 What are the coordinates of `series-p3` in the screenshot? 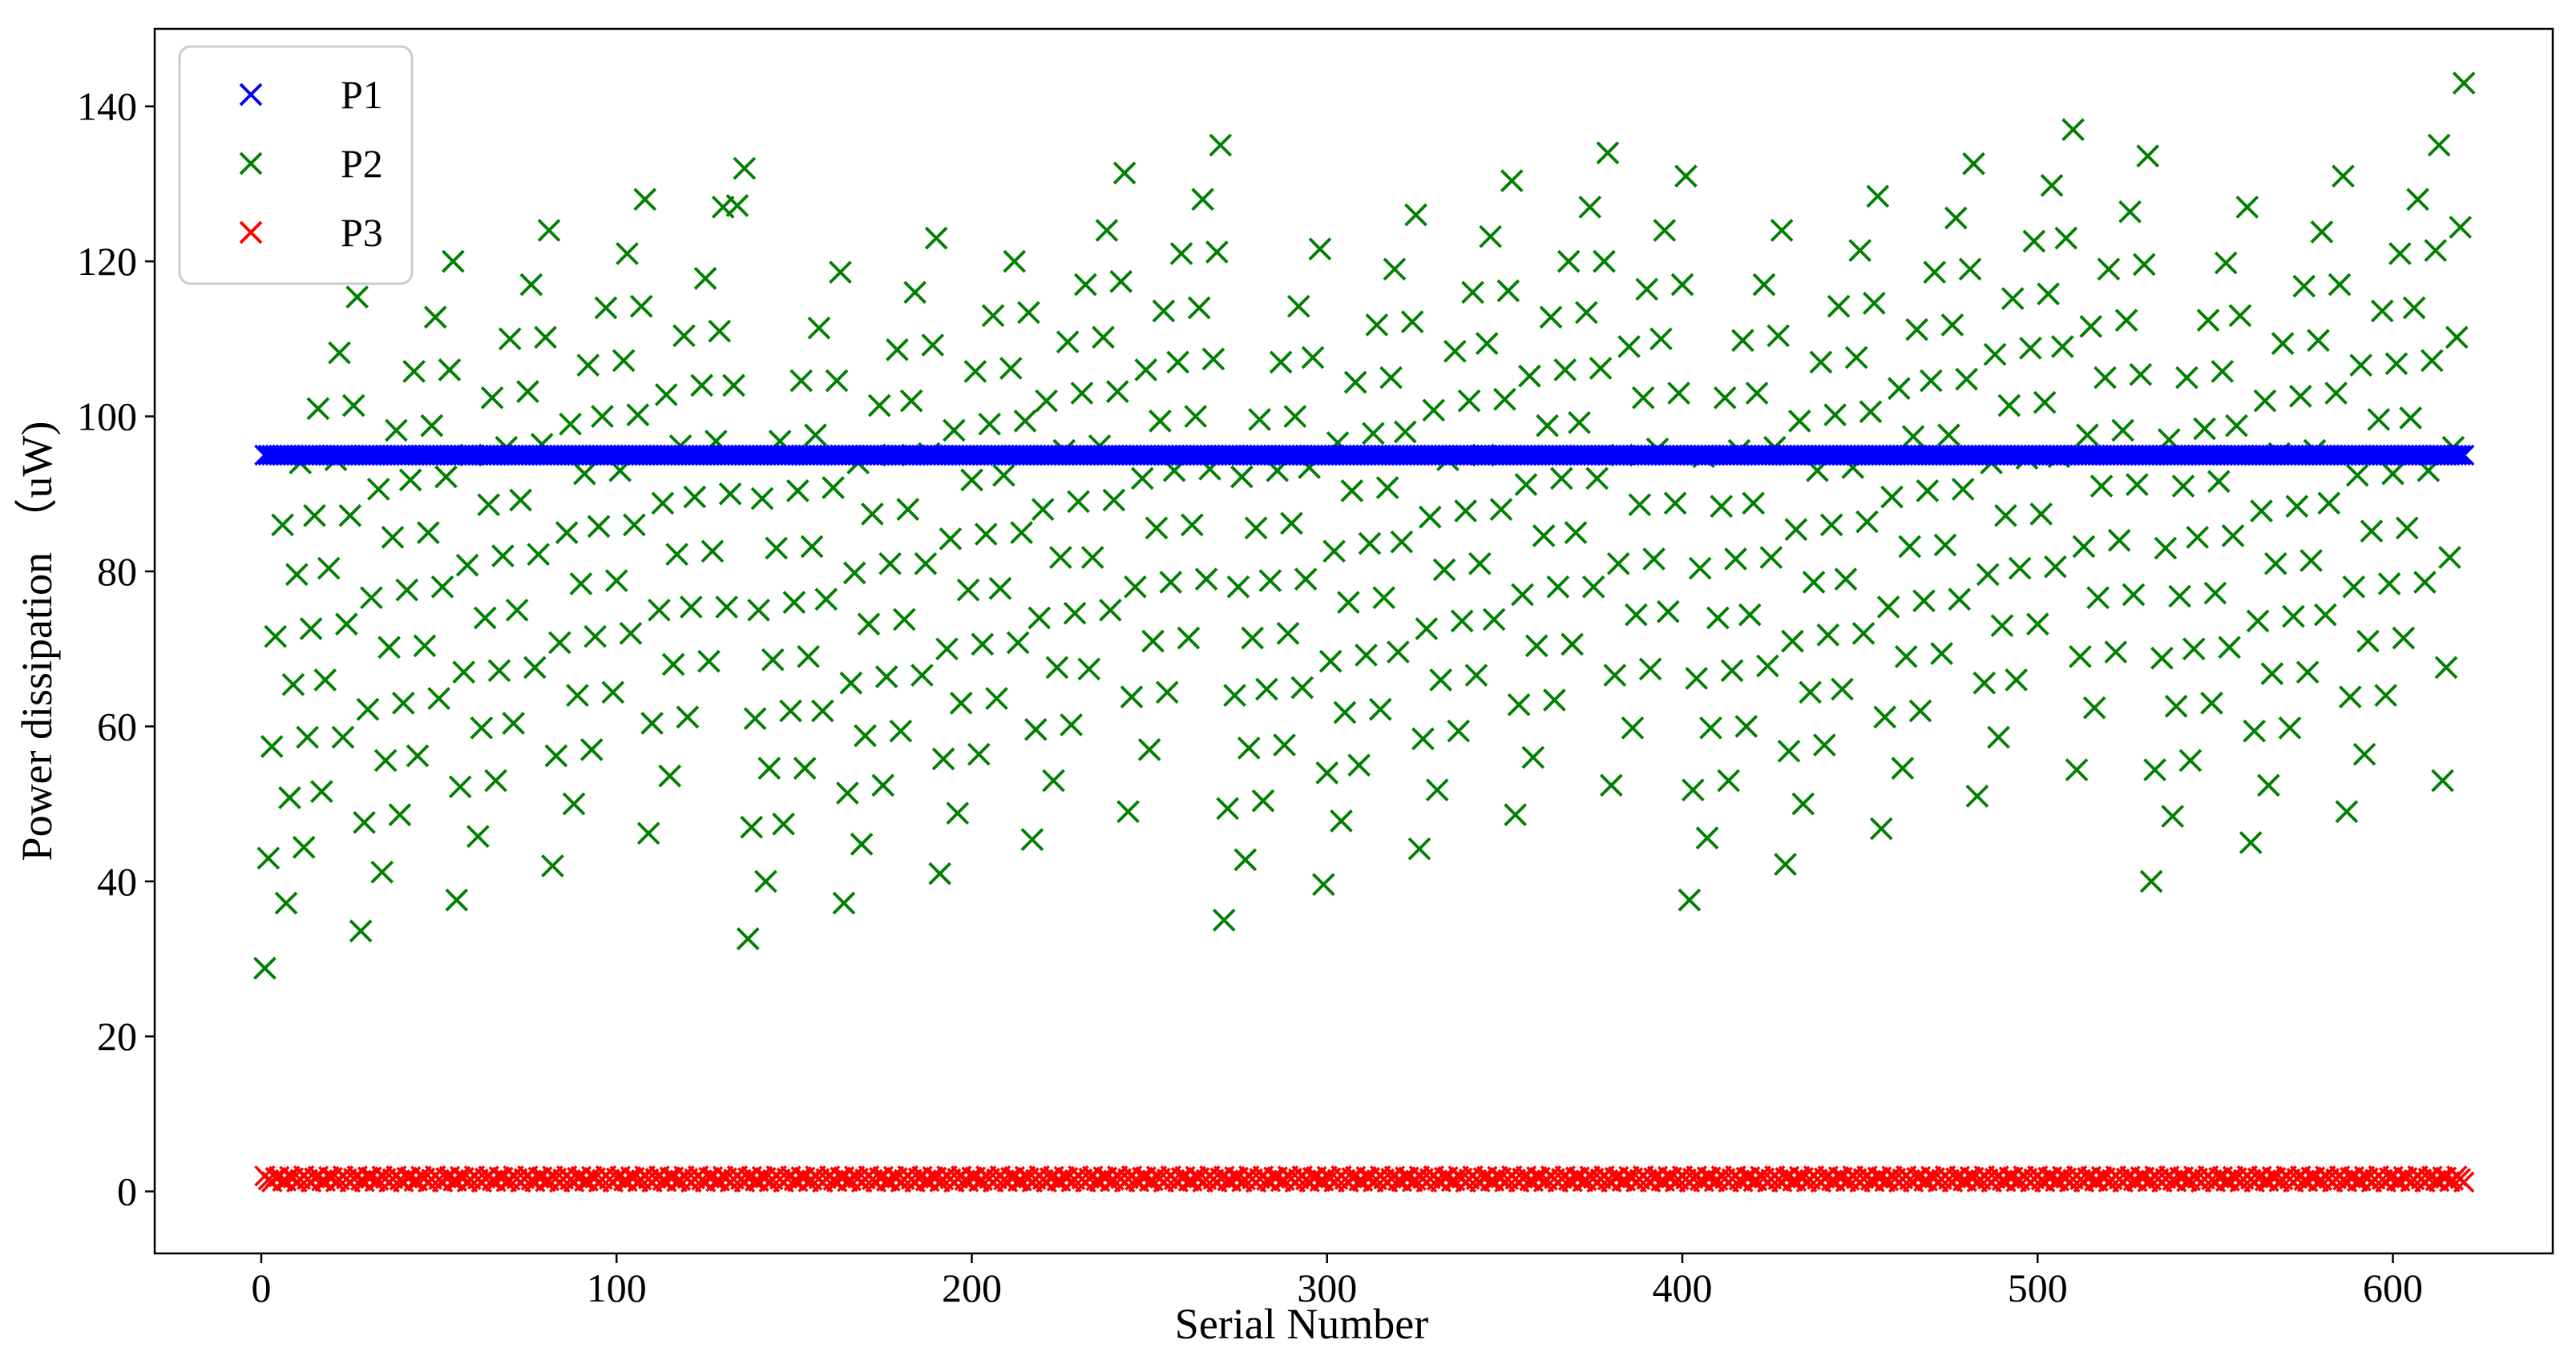 It's located at (1365, 1179).